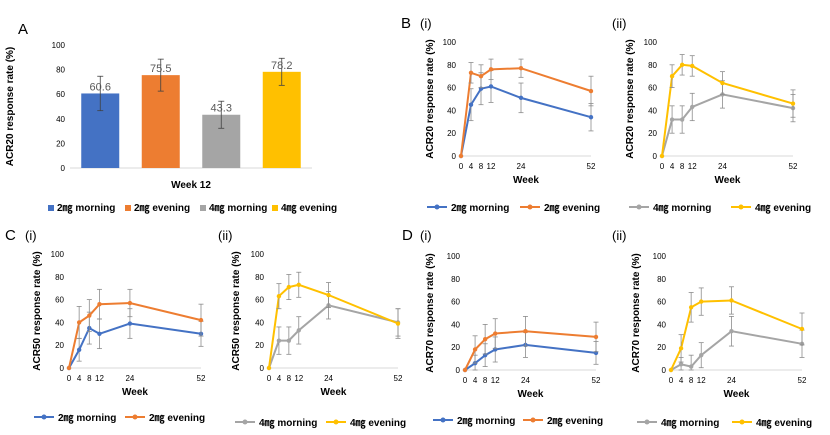 Image resolution: width=830 pixels, height=435 pixels. I want to click on series-line-4mg_morning, so click(736, 350).